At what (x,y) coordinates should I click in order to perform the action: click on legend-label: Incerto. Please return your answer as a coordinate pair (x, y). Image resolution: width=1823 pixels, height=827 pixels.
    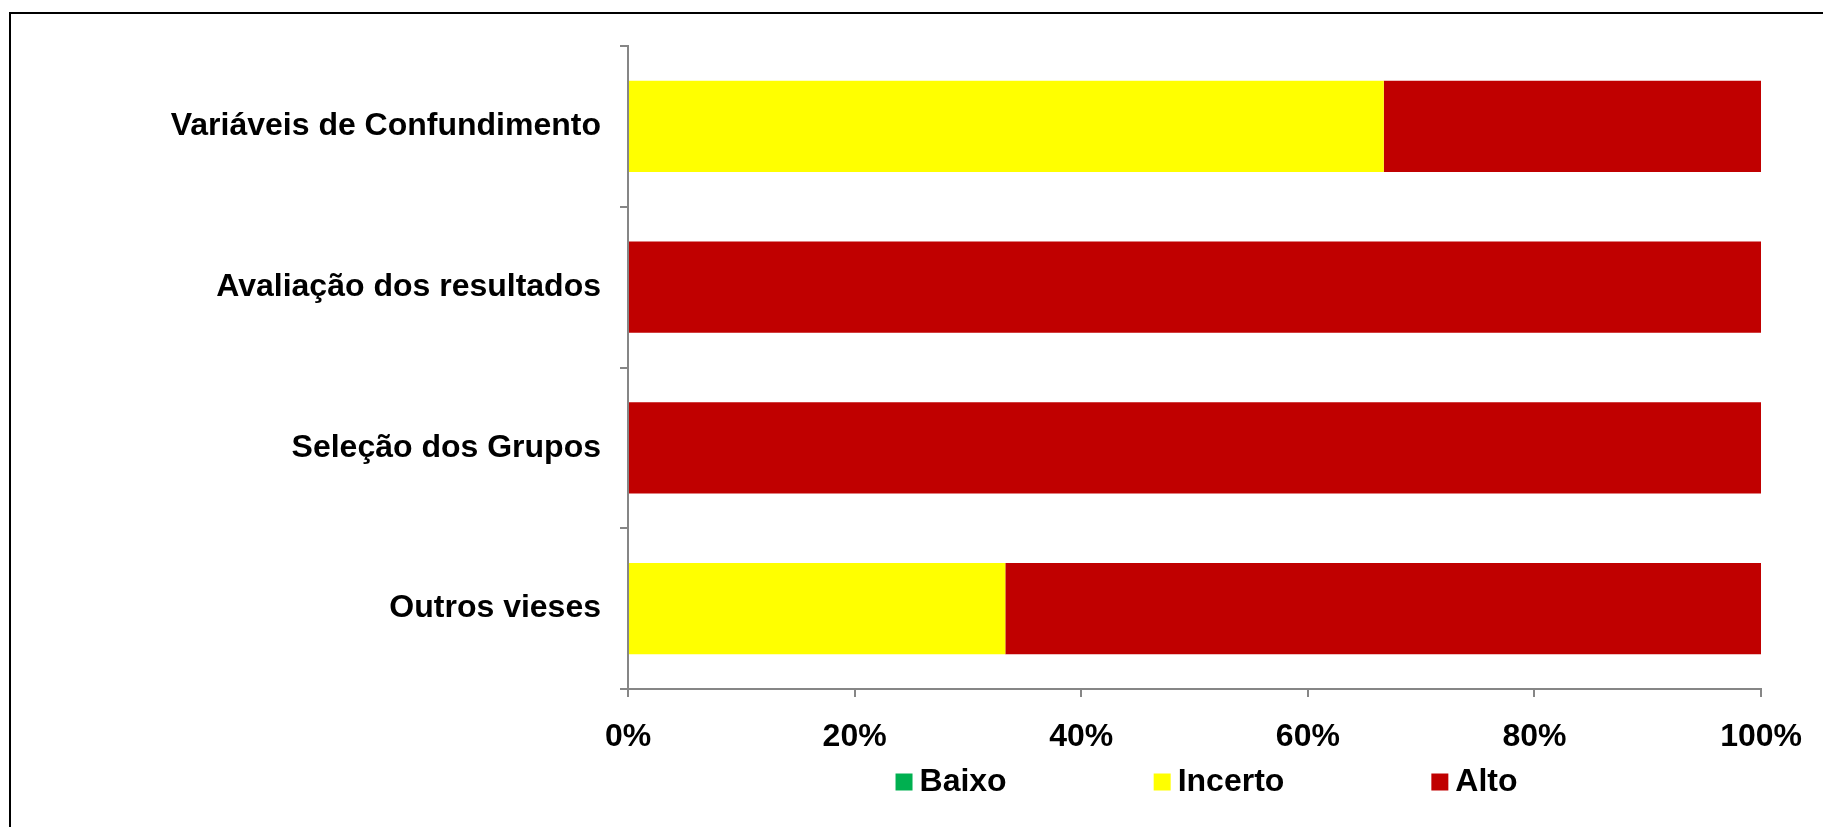
    Looking at the image, I should click on (1231, 779).